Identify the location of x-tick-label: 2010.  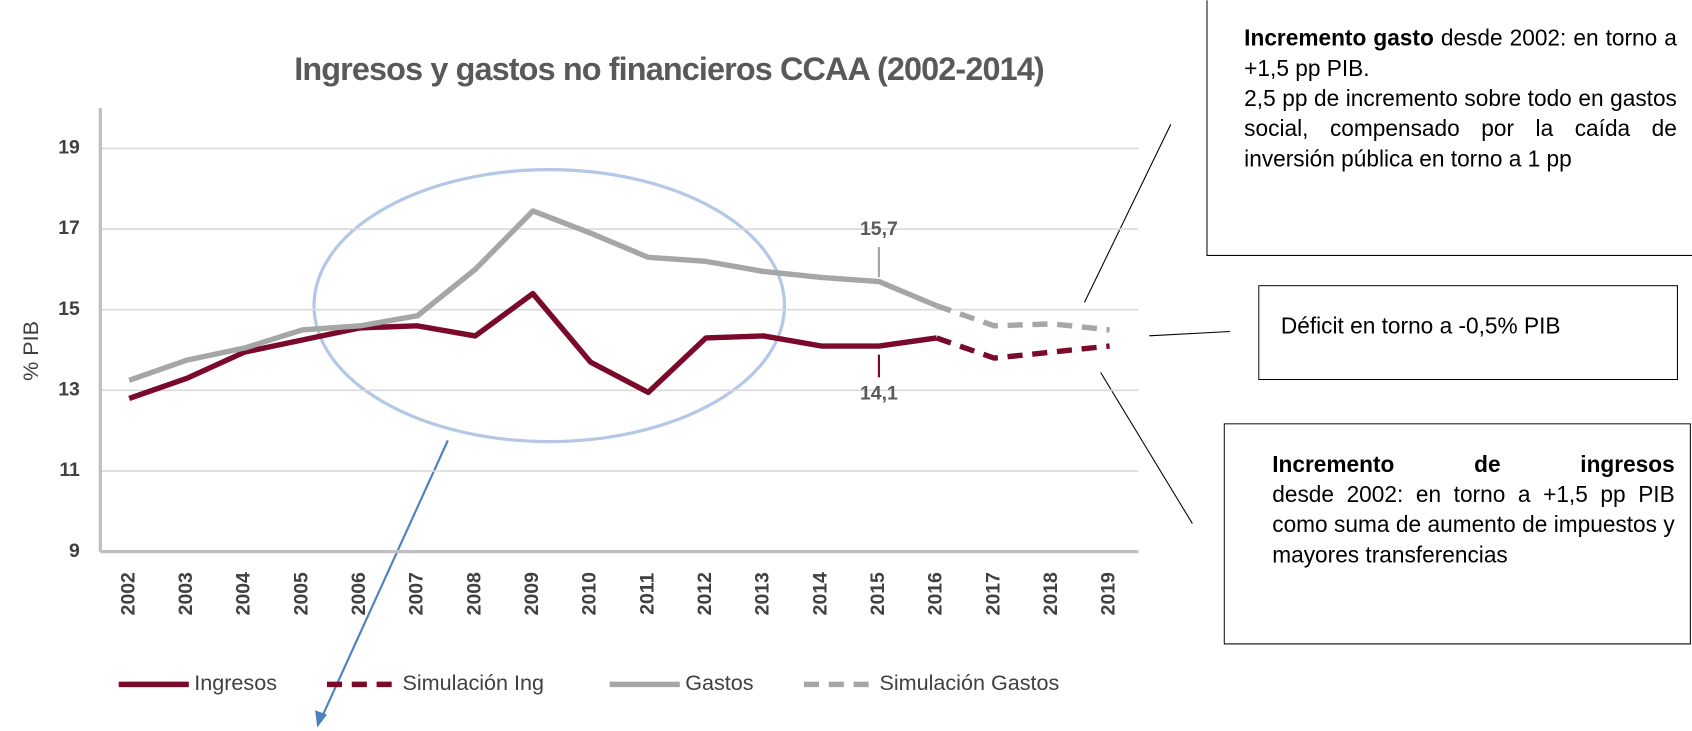
(590, 593).